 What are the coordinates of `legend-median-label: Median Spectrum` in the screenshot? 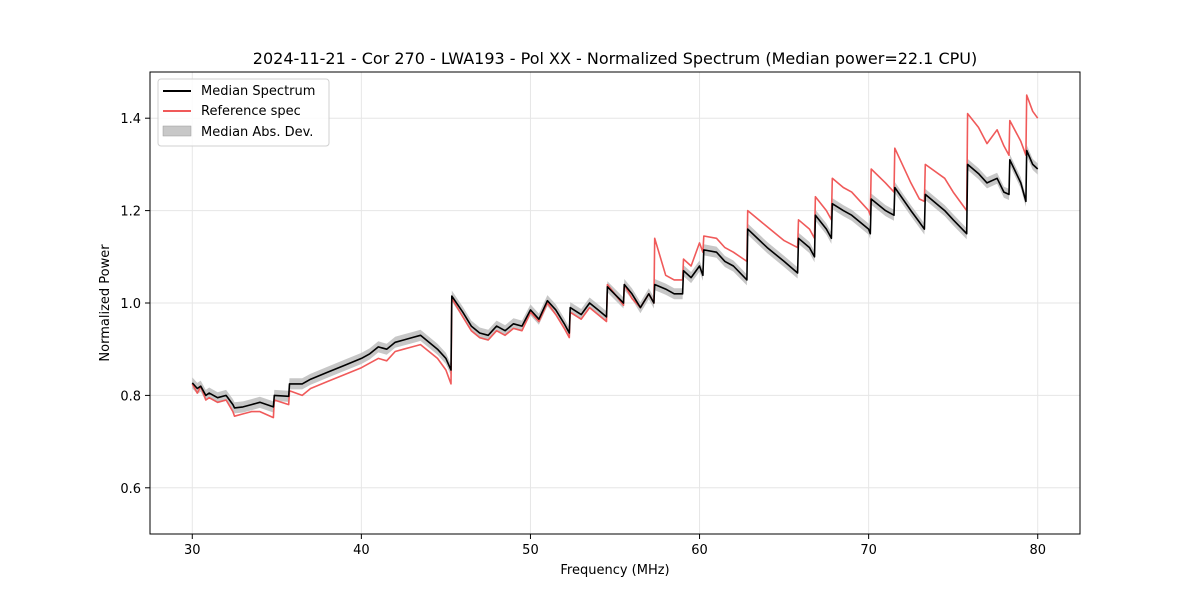 It's located at (258, 91).